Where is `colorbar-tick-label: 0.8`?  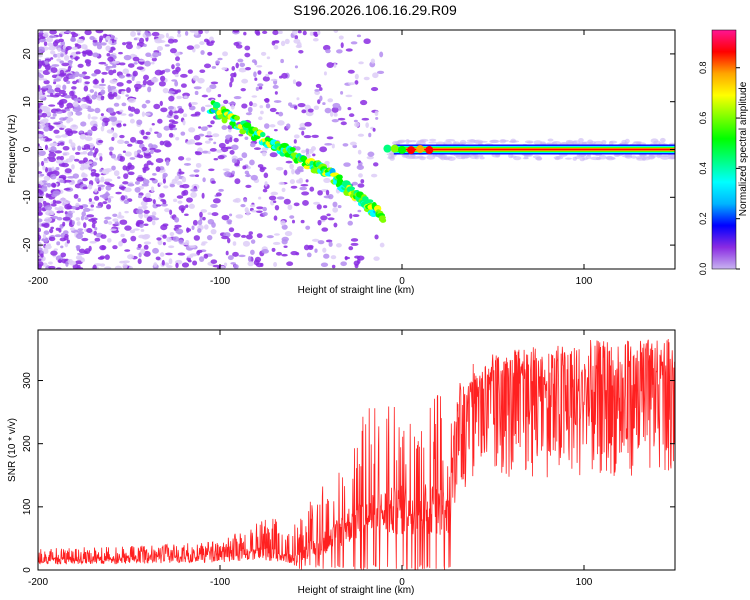
colorbar-tick-label: 0.8 is located at coordinates (703, 67).